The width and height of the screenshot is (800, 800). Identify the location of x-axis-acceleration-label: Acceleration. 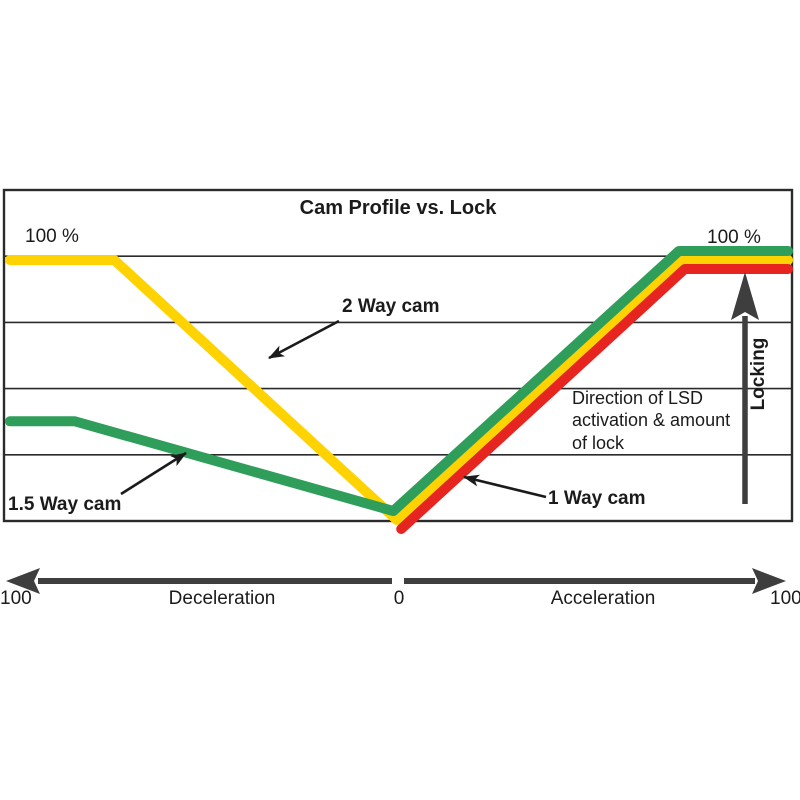
(603, 598).